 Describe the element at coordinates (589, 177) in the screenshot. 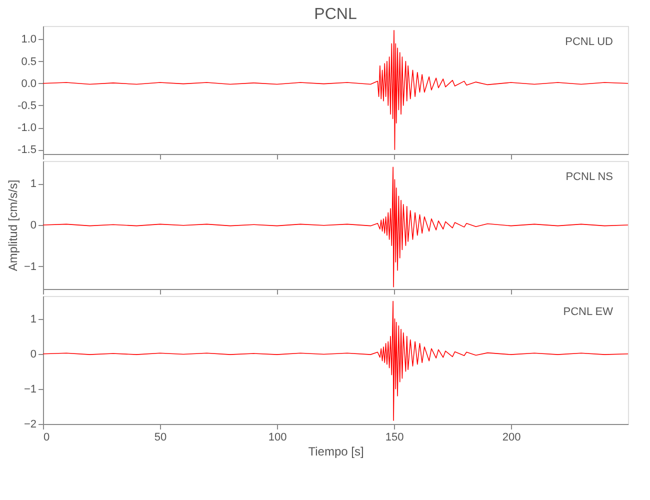

I see `annotation: PCNL NS` at that location.